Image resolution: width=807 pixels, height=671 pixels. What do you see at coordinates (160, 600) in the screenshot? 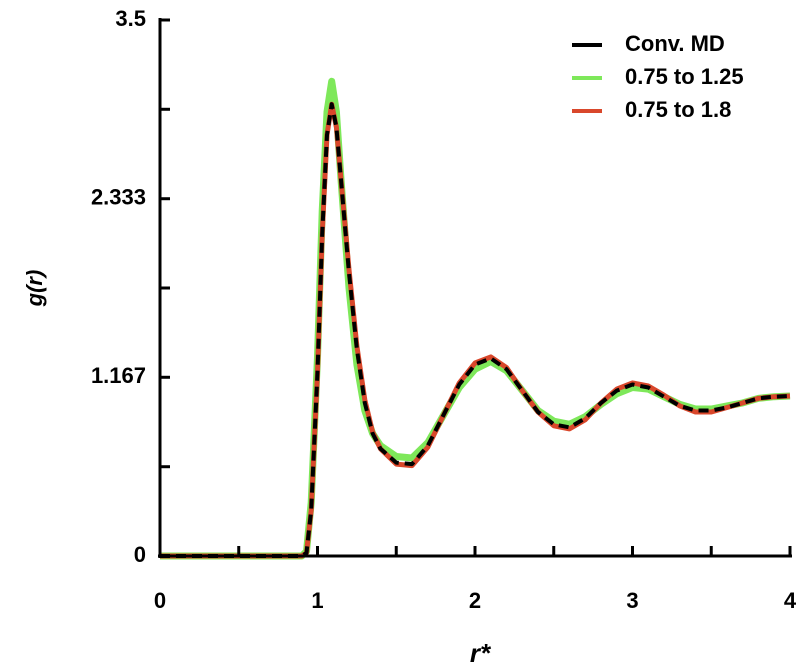
I see `x-tick-label: 0` at bounding box center [160, 600].